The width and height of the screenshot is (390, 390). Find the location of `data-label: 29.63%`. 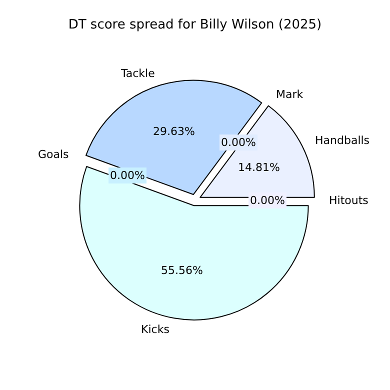

data-label: 29.63% is located at coordinates (174, 131).